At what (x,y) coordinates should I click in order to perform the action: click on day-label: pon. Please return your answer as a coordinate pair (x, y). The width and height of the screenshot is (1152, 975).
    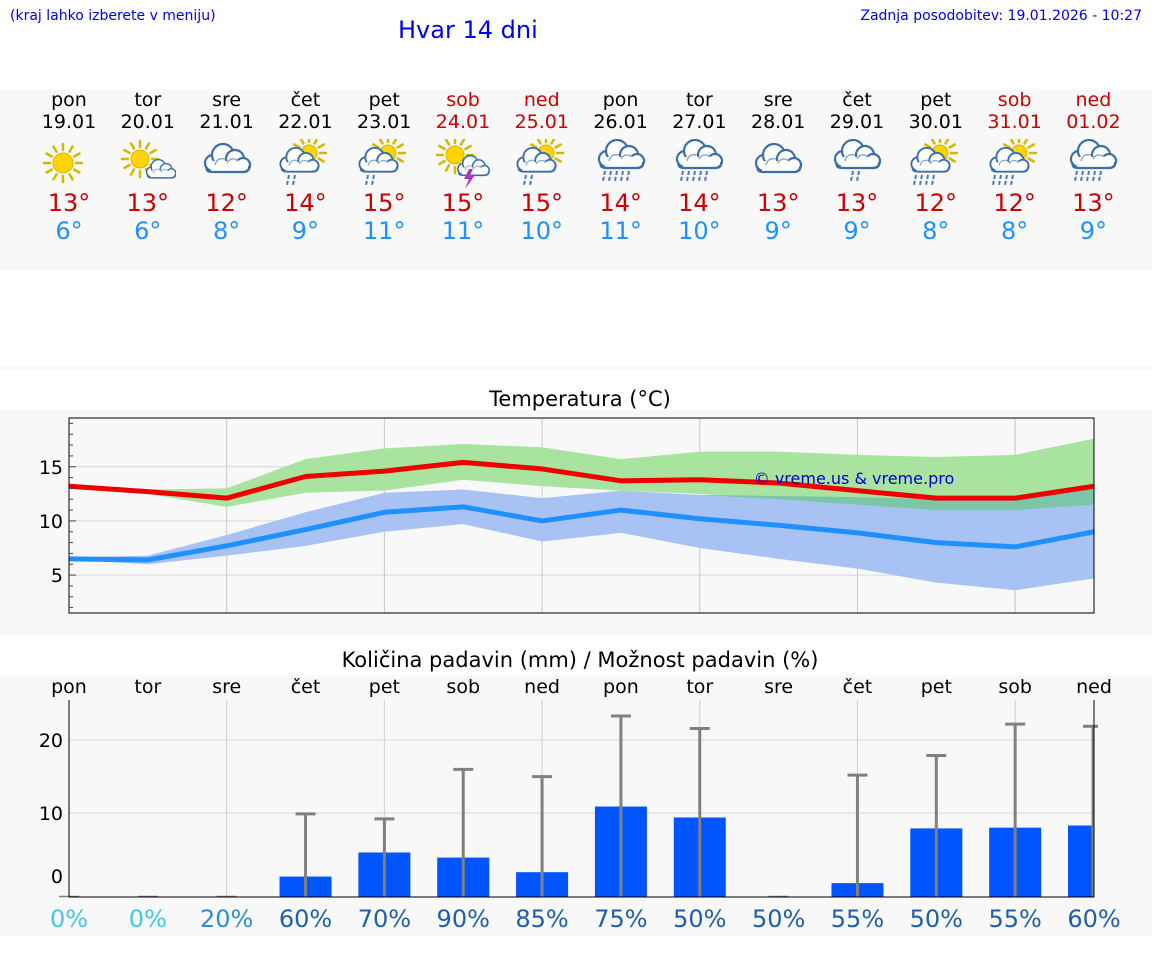
    Looking at the image, I should click on (621, 687).